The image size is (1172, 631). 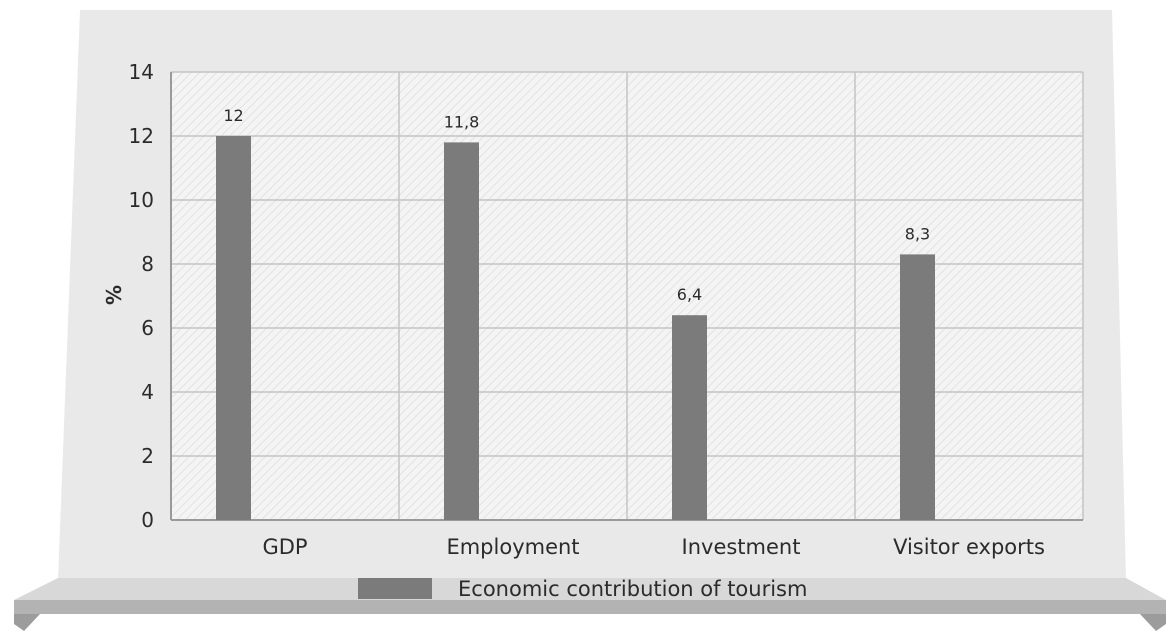 What do you see at coordinates (141, 72) in the screenshot?
I see `y-tick-label: 14` at bounding box center [141, 72].